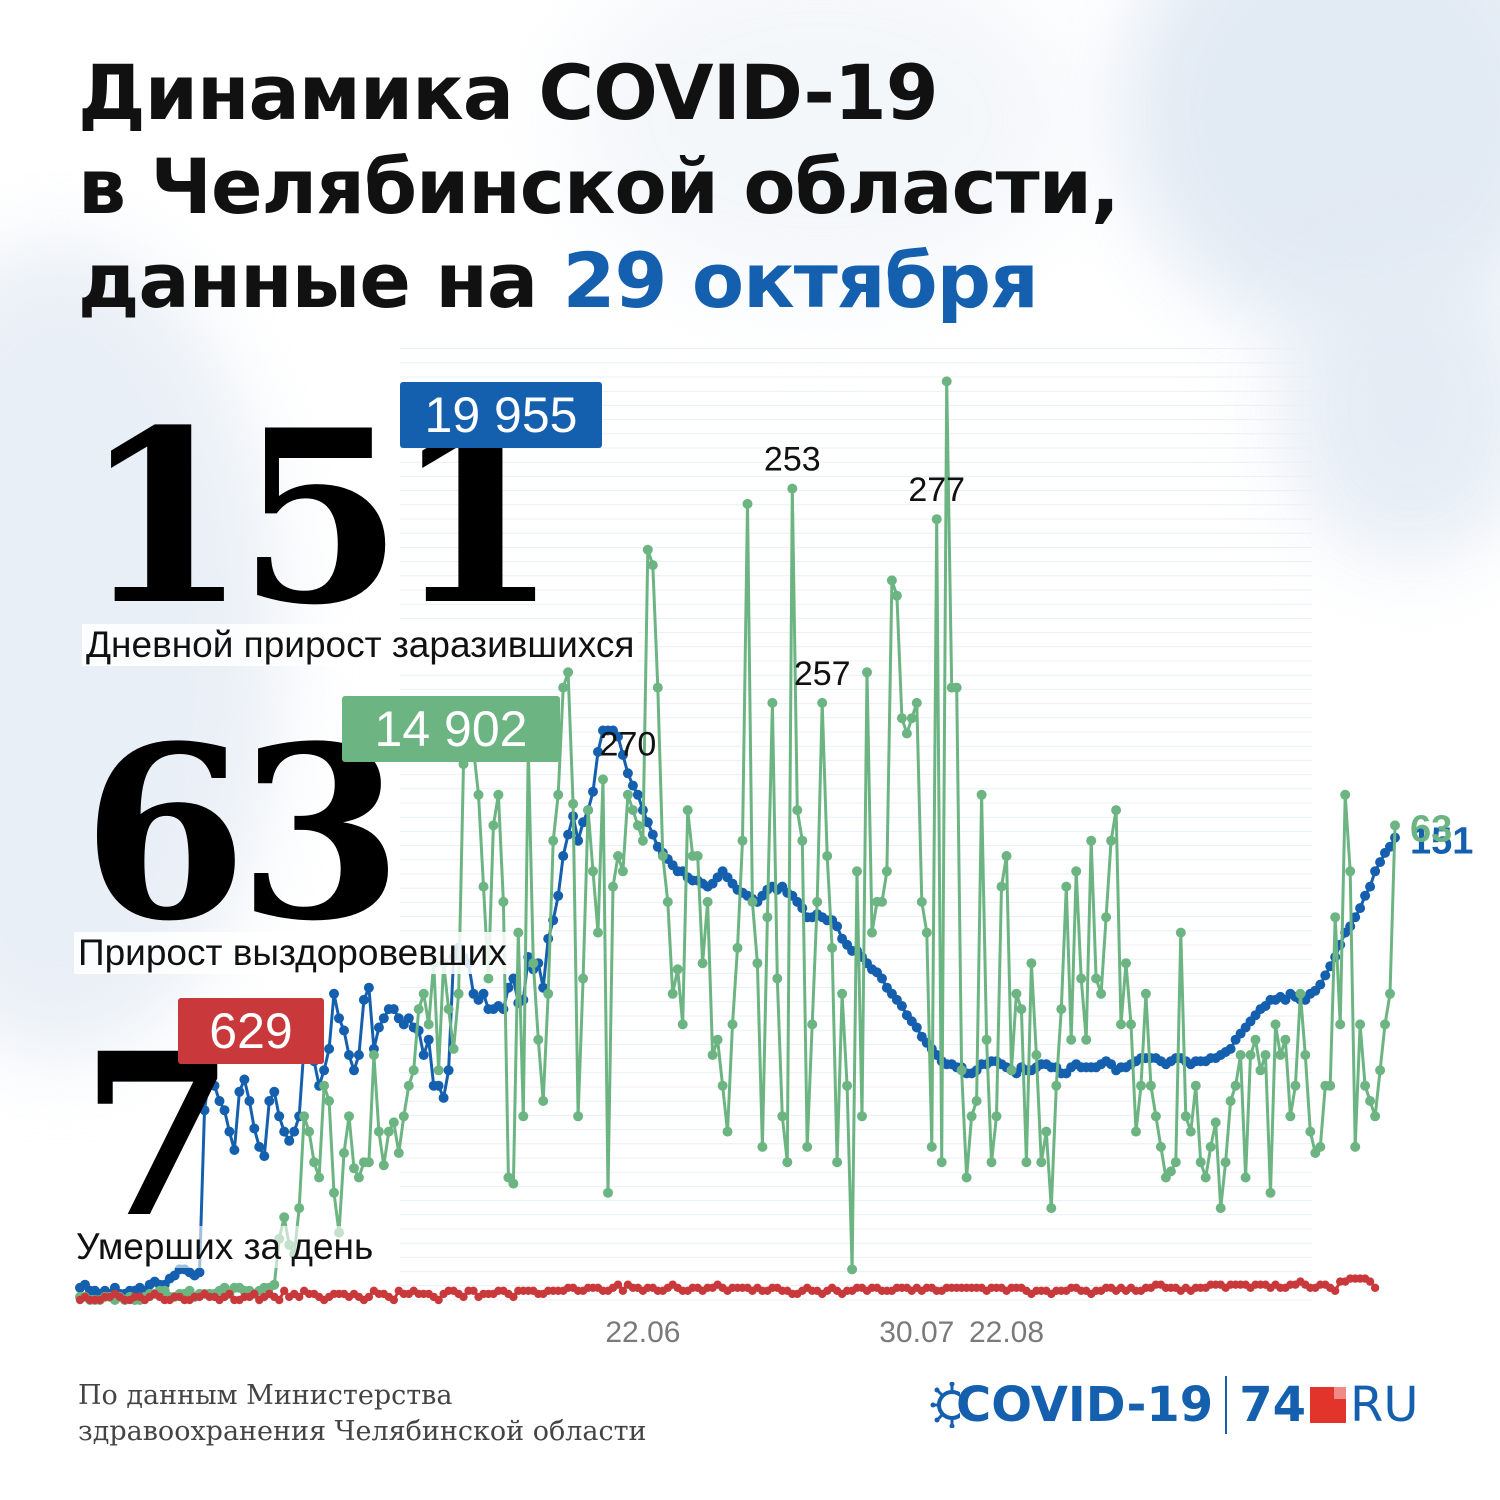 Image resolution: width=1500 pixels, height=1500 pixels. What do you see at coordinates (225, 1247) in the screenshot?
I see `deaths-label: Умерших за день` at bounding box center [225, 1247].